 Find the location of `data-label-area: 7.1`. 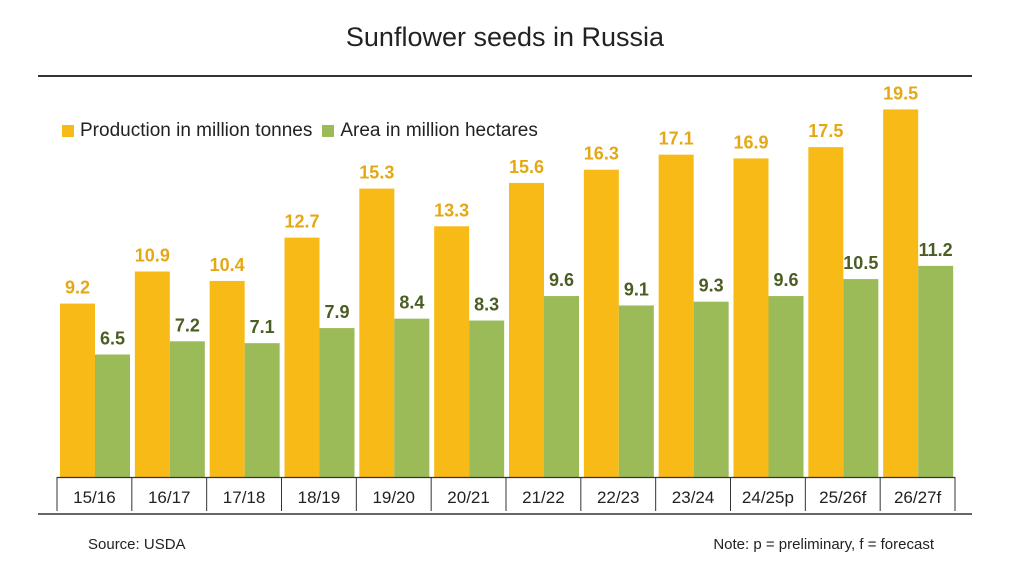

data-label-area: 7.1 is located at coordinates (262, 327).